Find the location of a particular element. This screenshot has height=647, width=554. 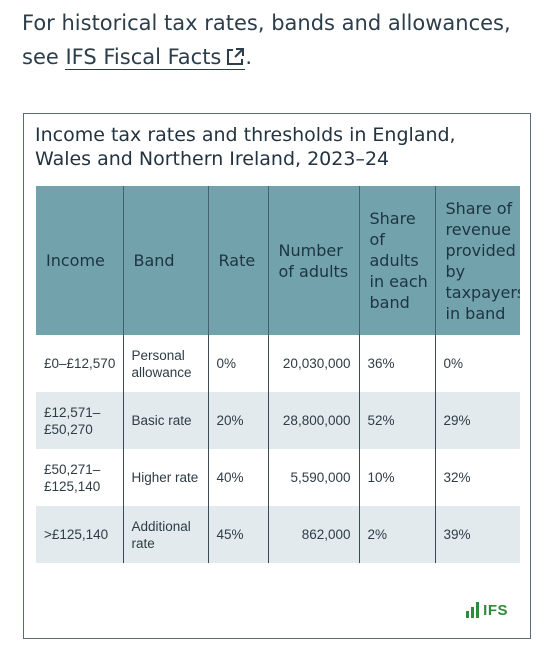

external-link-icon is located at coordinates (235, 60).